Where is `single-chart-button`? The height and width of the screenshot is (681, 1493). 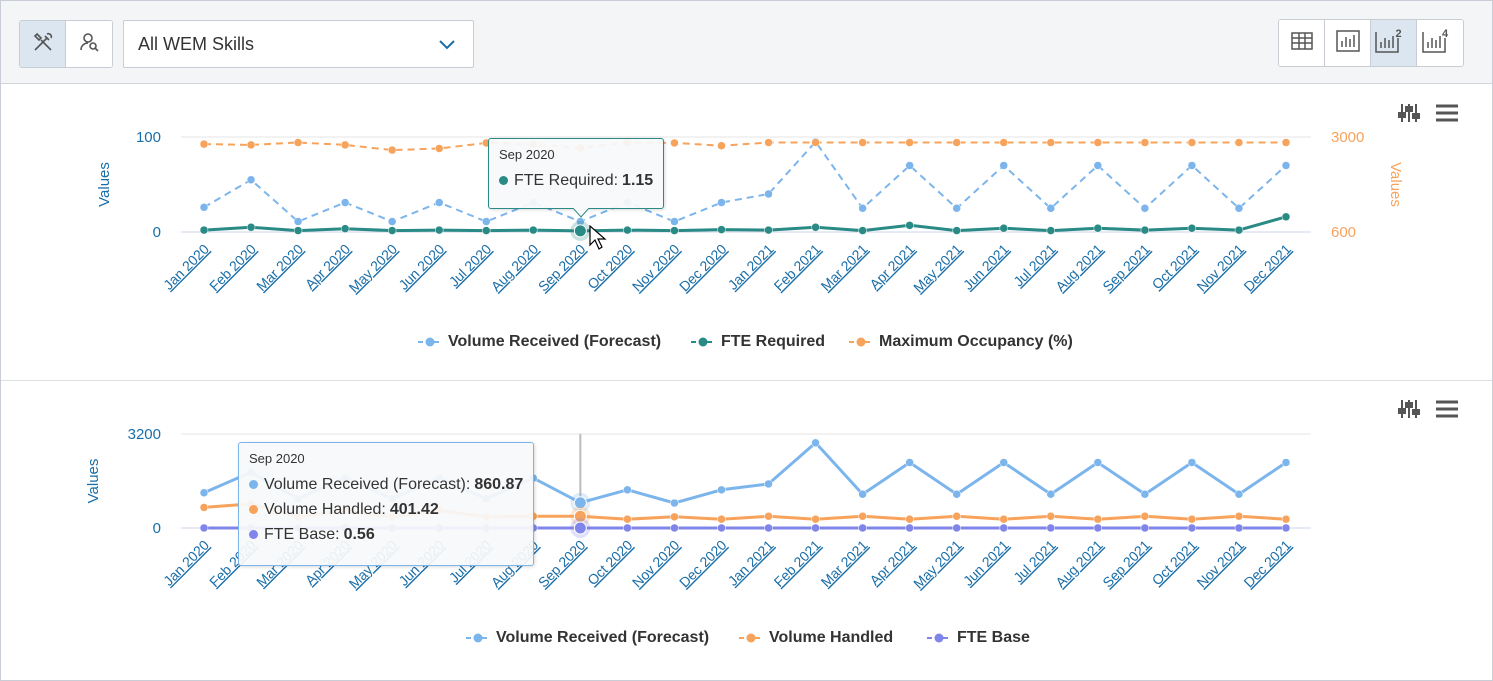 single-chart-button is located at coordinates (1348, 43).